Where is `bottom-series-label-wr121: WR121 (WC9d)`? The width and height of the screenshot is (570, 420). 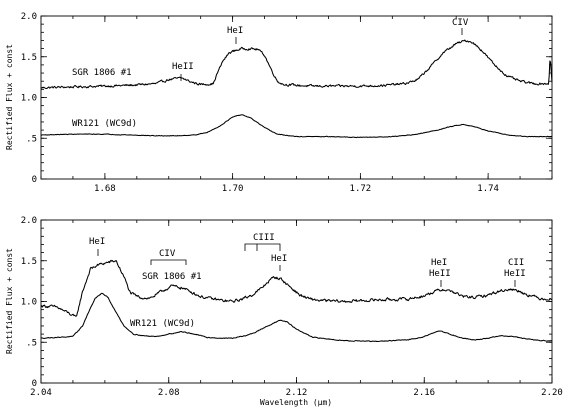
bottom-series-label-wr121: WR121 (WC9d) is located at coordinates (162, 324).